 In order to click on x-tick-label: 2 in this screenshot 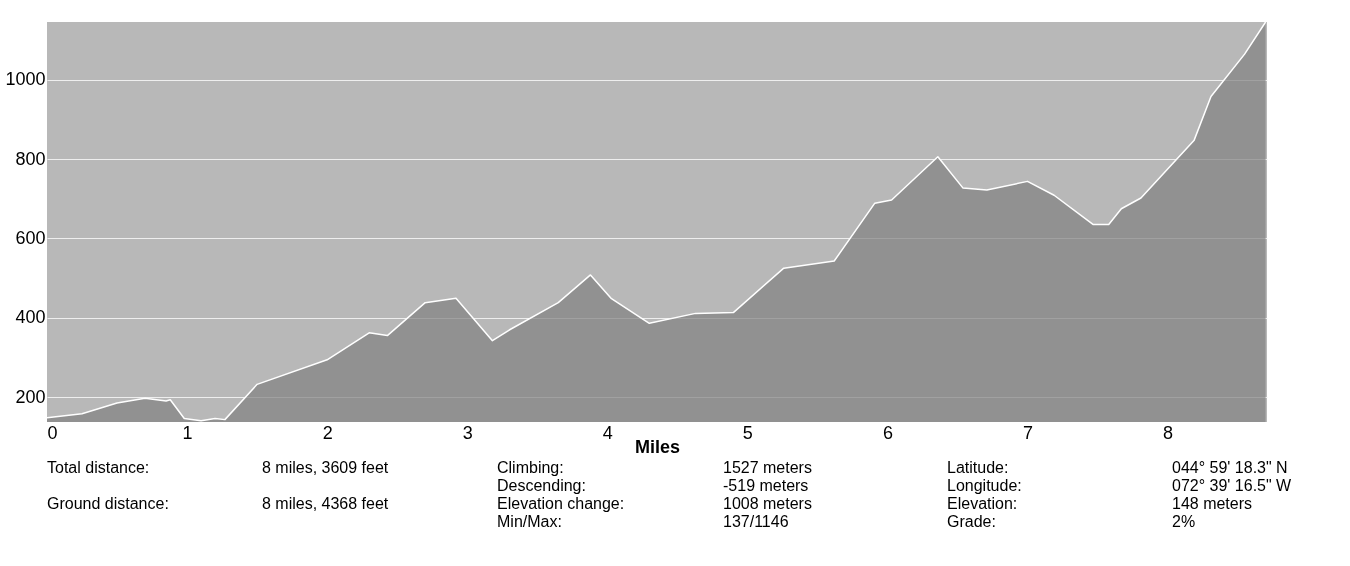, I will do `click(327, 432)`.